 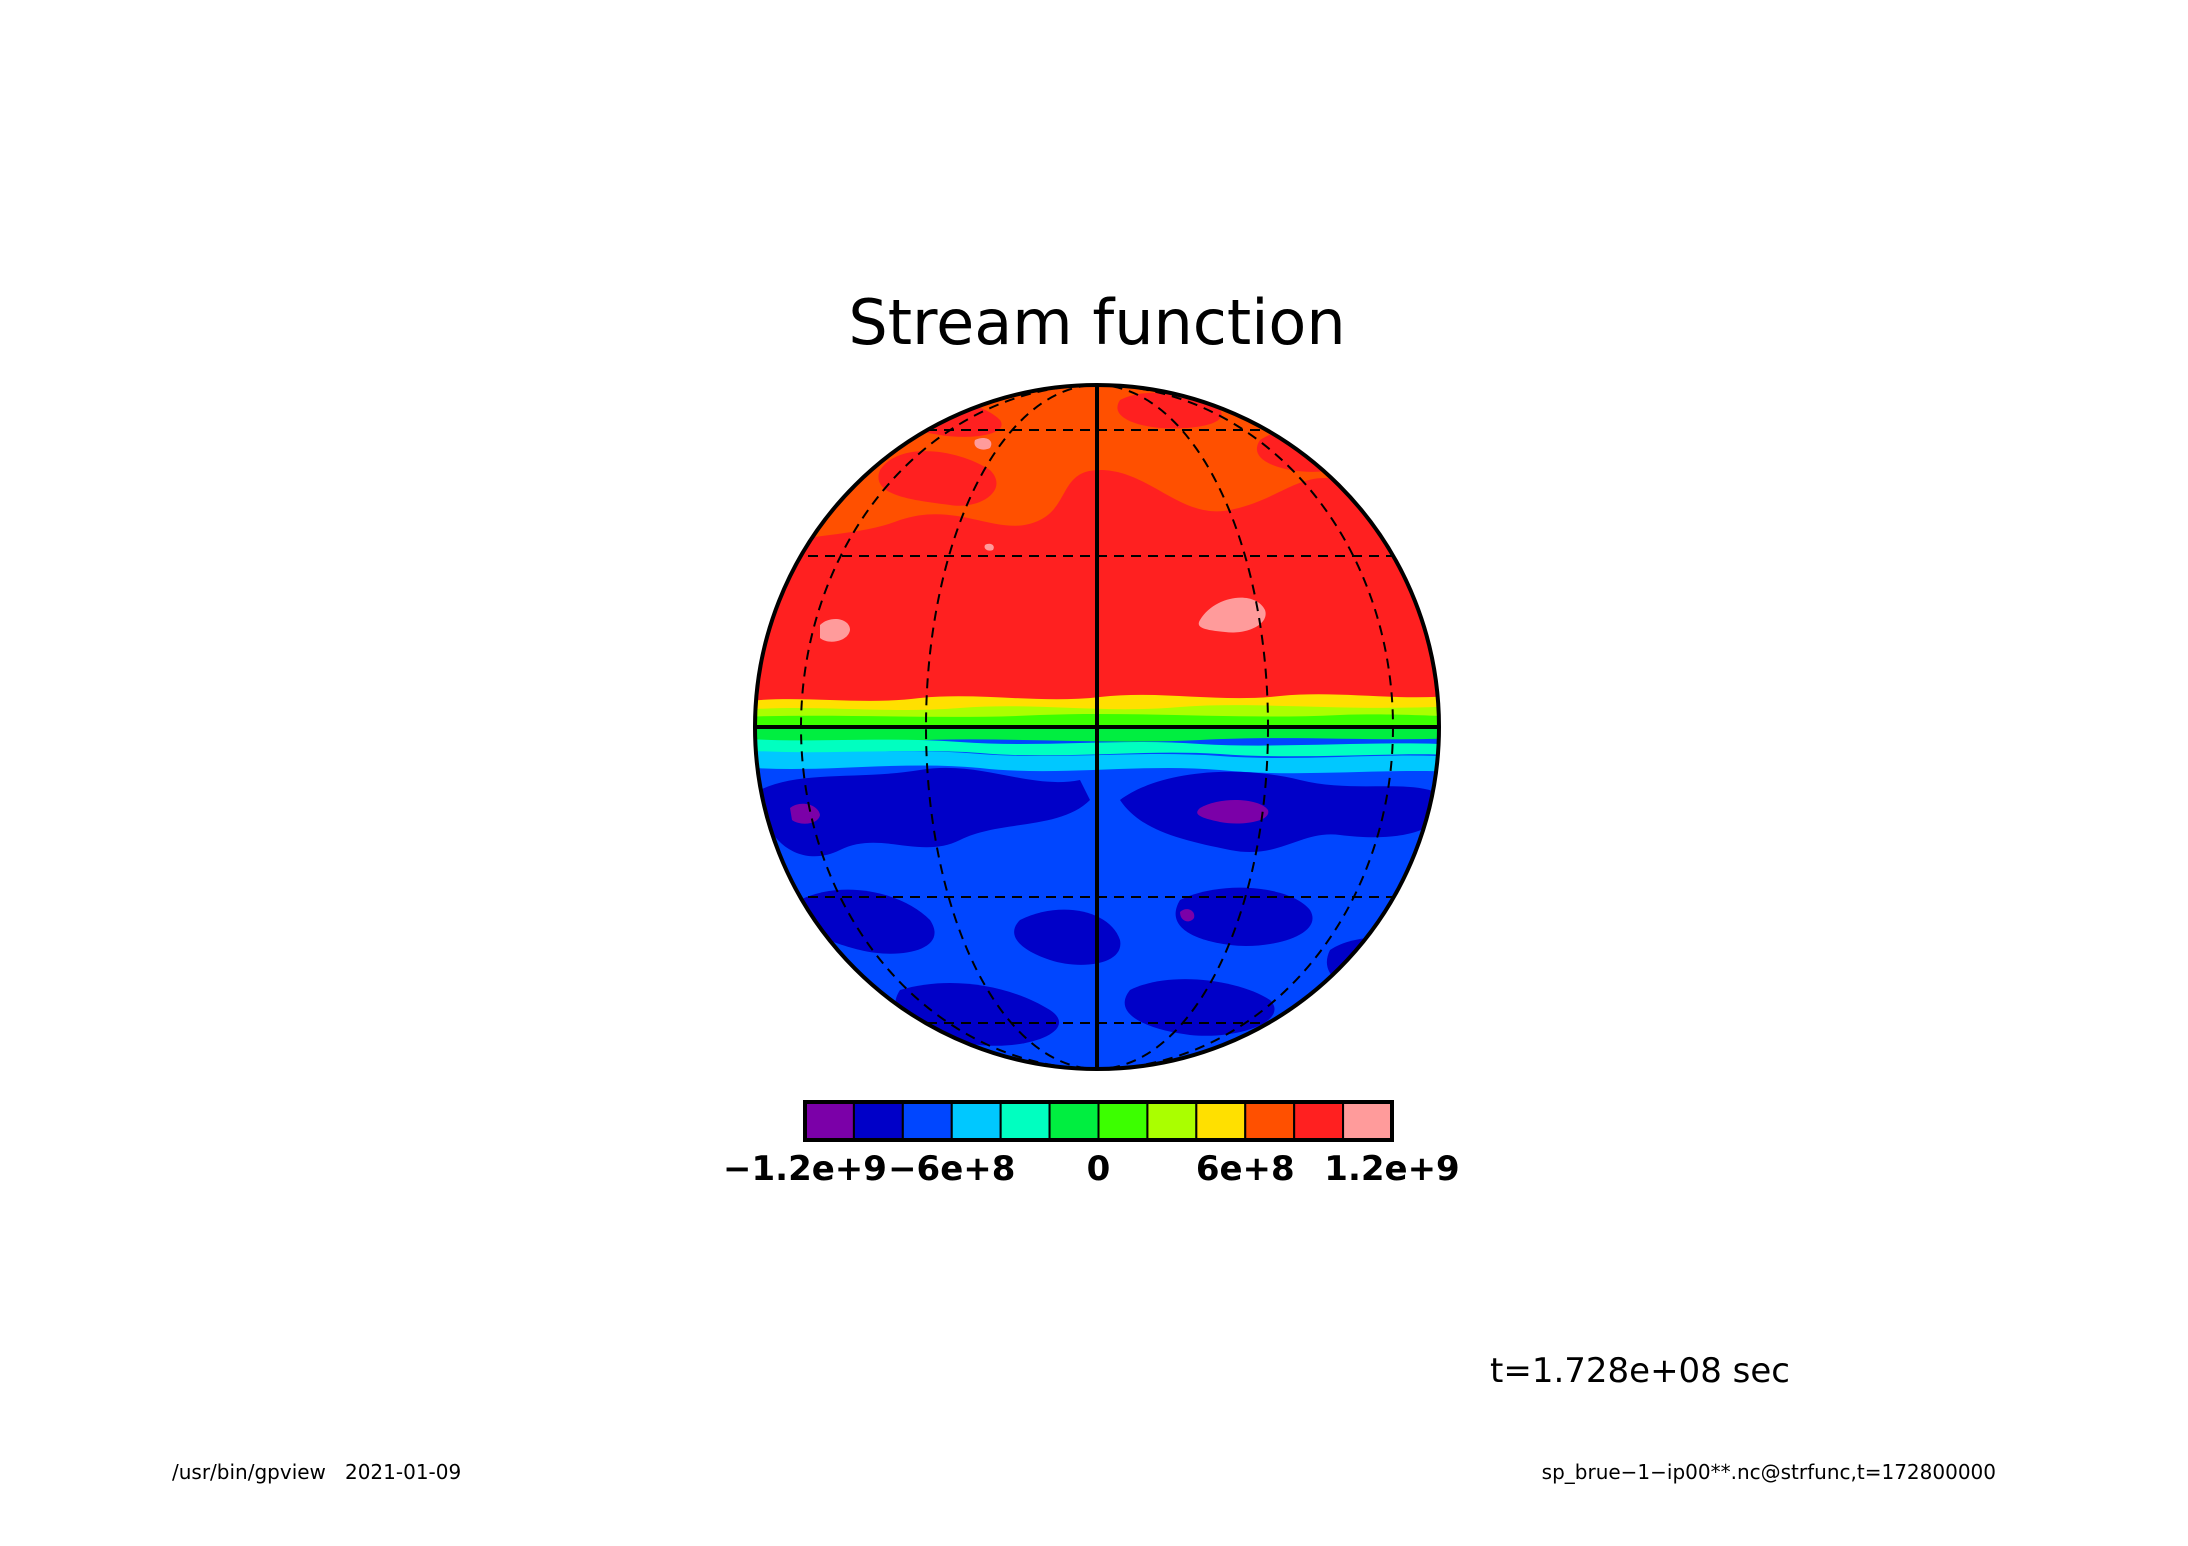 What do you see at coordinates (1391, 1169) in the screenshot?
I see `colorbar-tick-label: 1.2e+9` at bounding box center [1391, 1169].